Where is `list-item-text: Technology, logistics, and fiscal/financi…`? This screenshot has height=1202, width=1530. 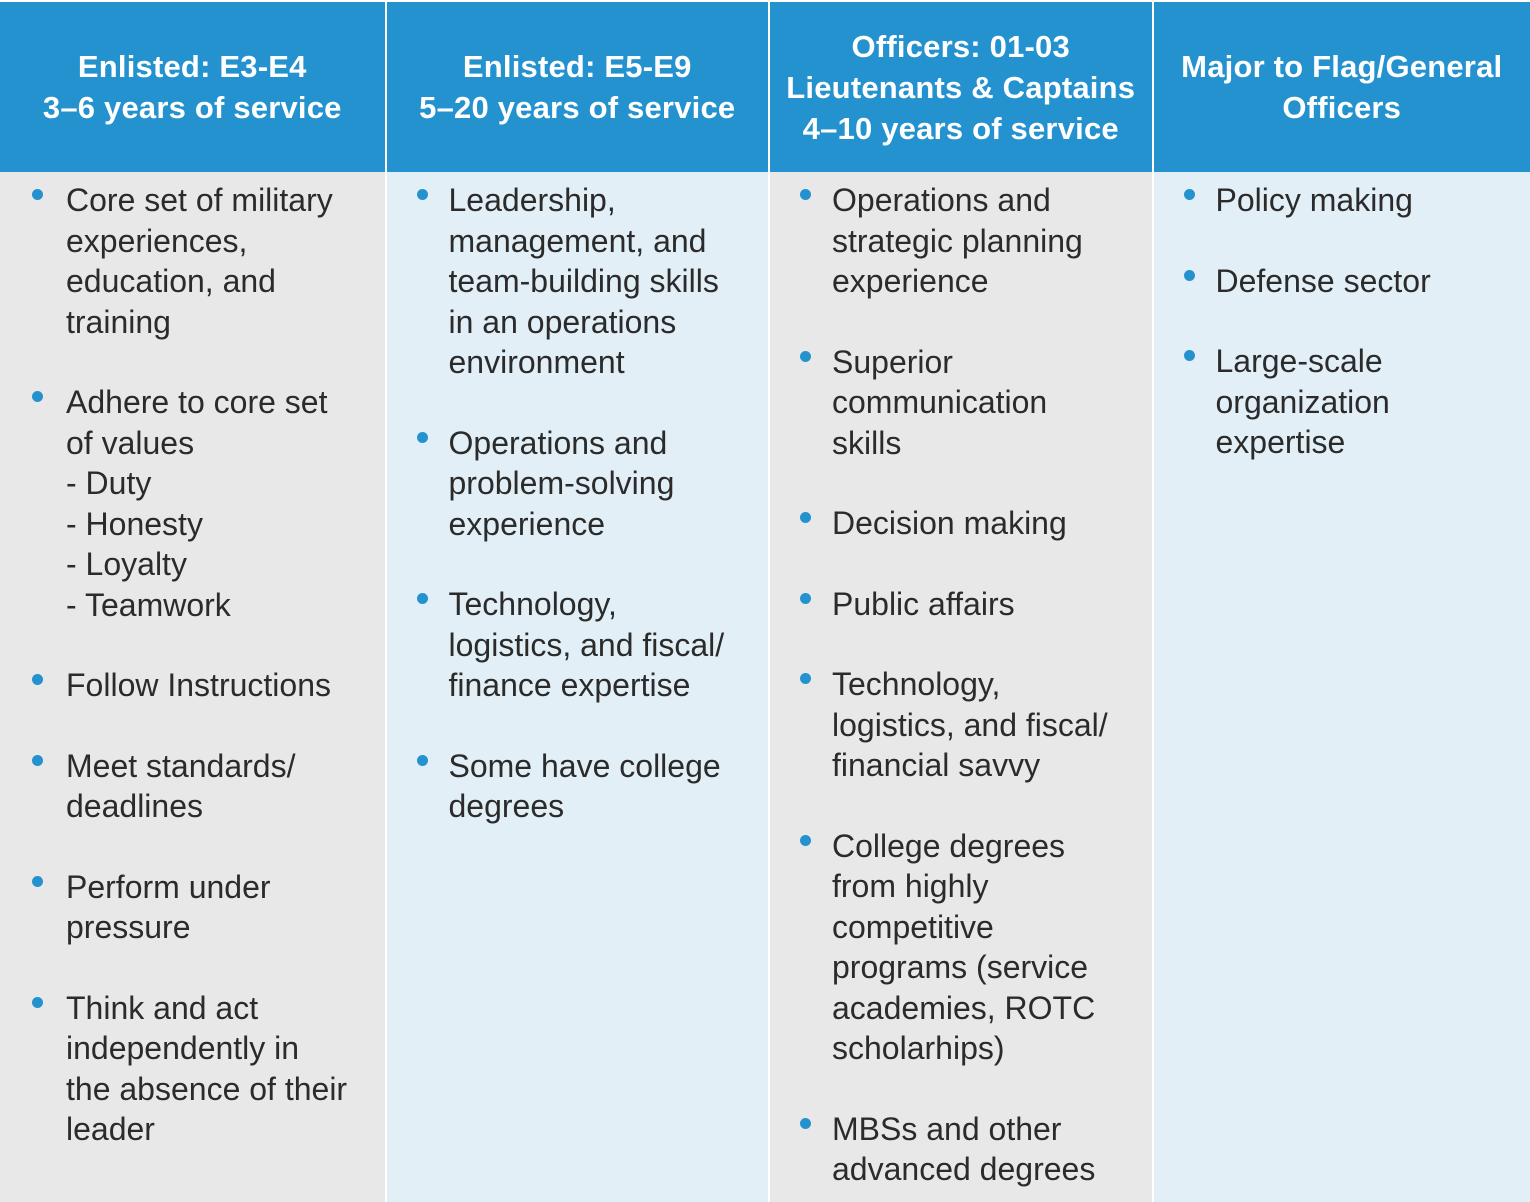 list-item-text: Technology, logistics, and fiscal/financi… is located at coordinates (987, 725).